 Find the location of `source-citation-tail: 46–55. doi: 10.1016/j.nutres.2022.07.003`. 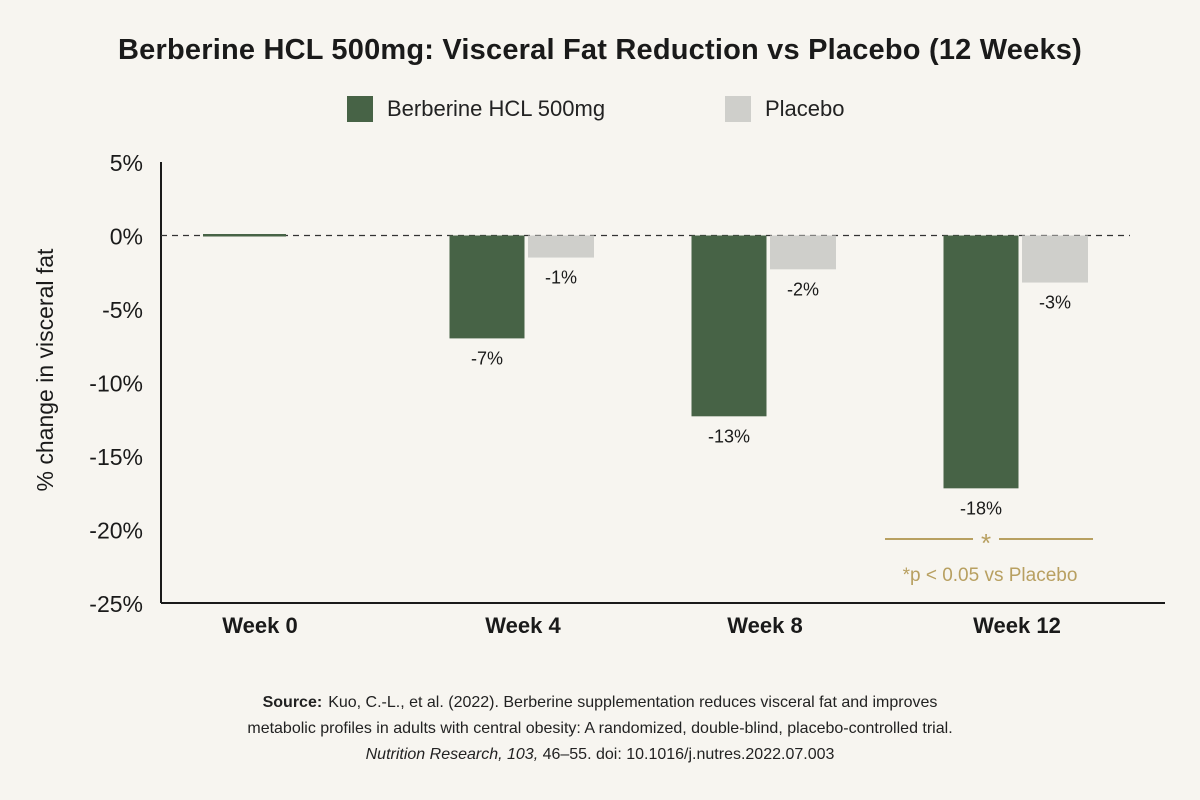

source-citation-tail: 46–55. doi: 10.1016/j.nutres.2022.07.003 is located at coordinates (686, 754).